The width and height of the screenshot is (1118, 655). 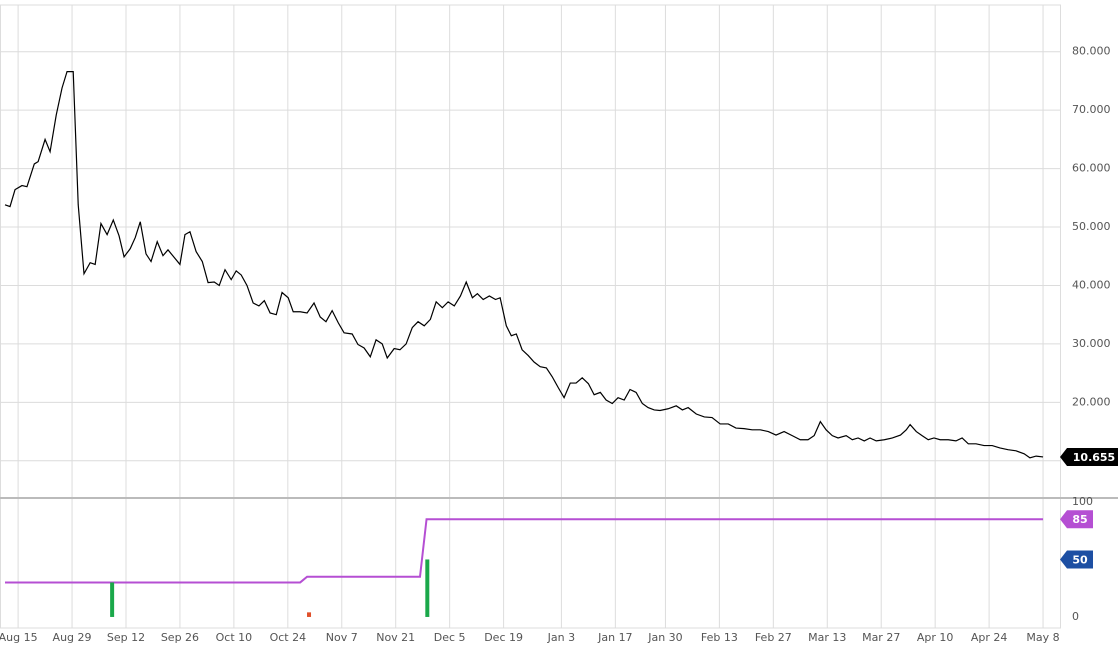 I want to click on y-tick-label: 20.000, so click(x=1091, y=401).